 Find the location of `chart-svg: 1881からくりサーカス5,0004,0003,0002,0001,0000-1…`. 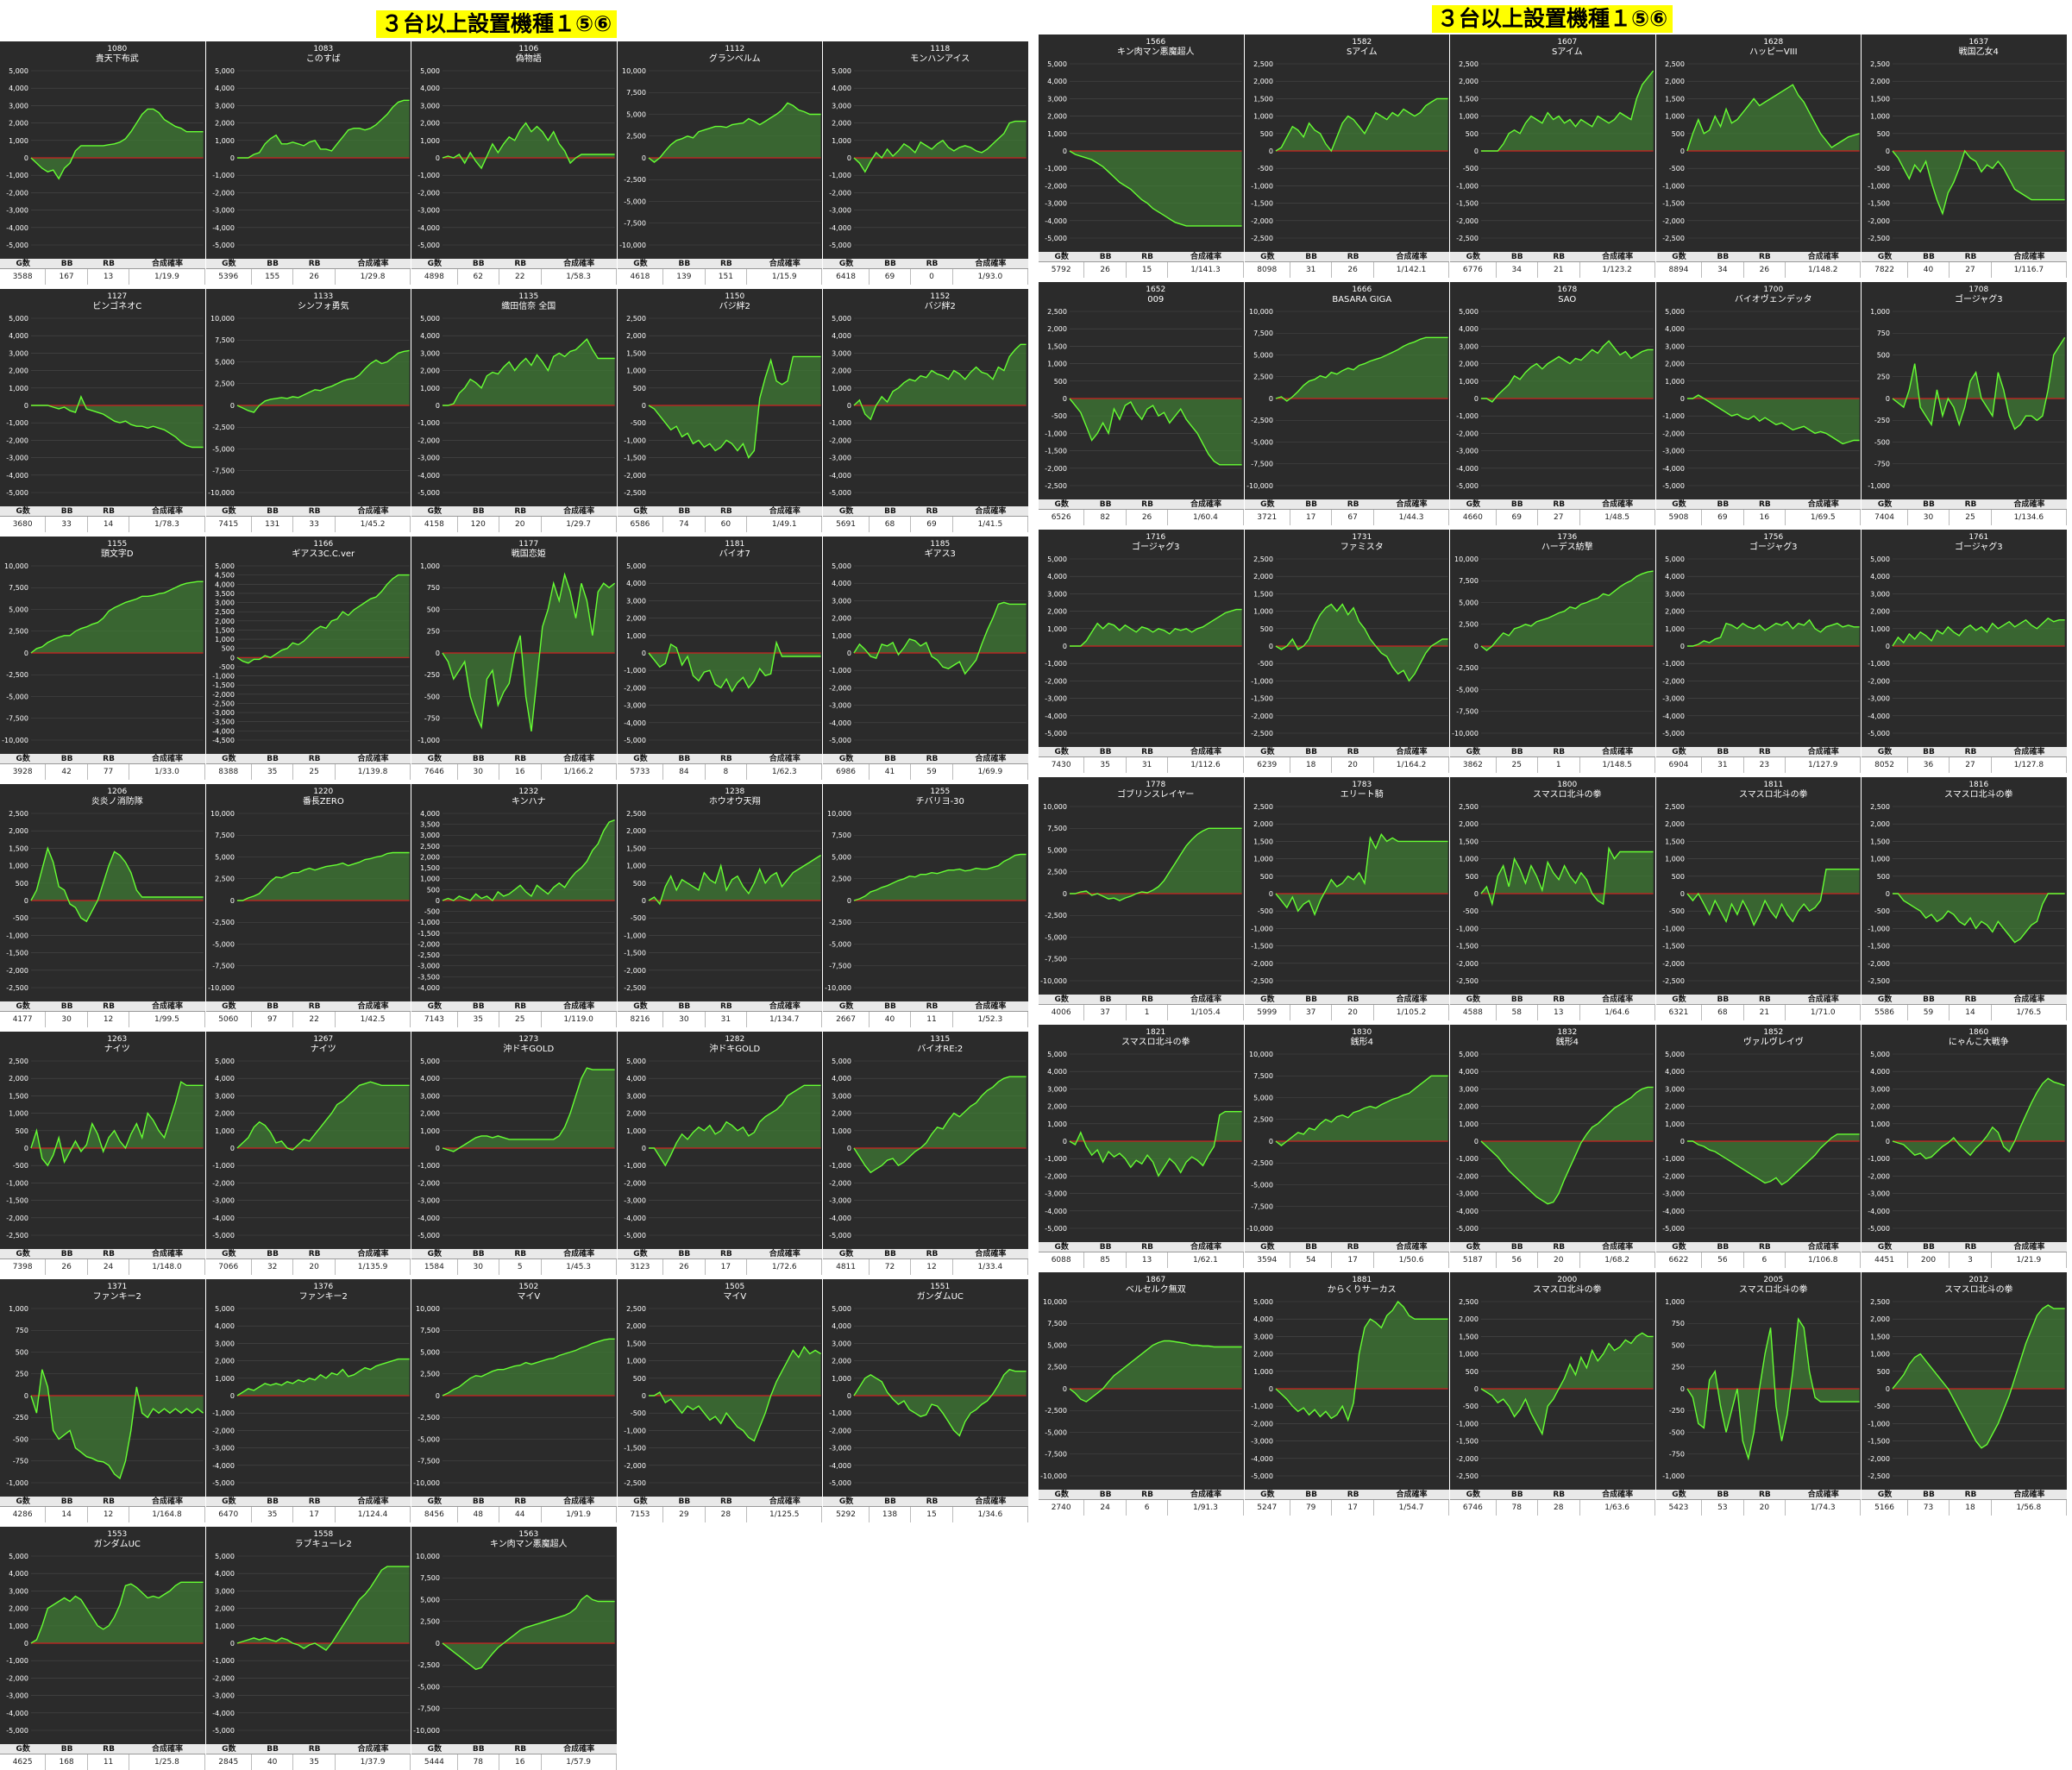

chart-svg: 1881からくりサーカス5,0004,0003,0002,0001,0000-1… is located at coordinates (1349, 1378).